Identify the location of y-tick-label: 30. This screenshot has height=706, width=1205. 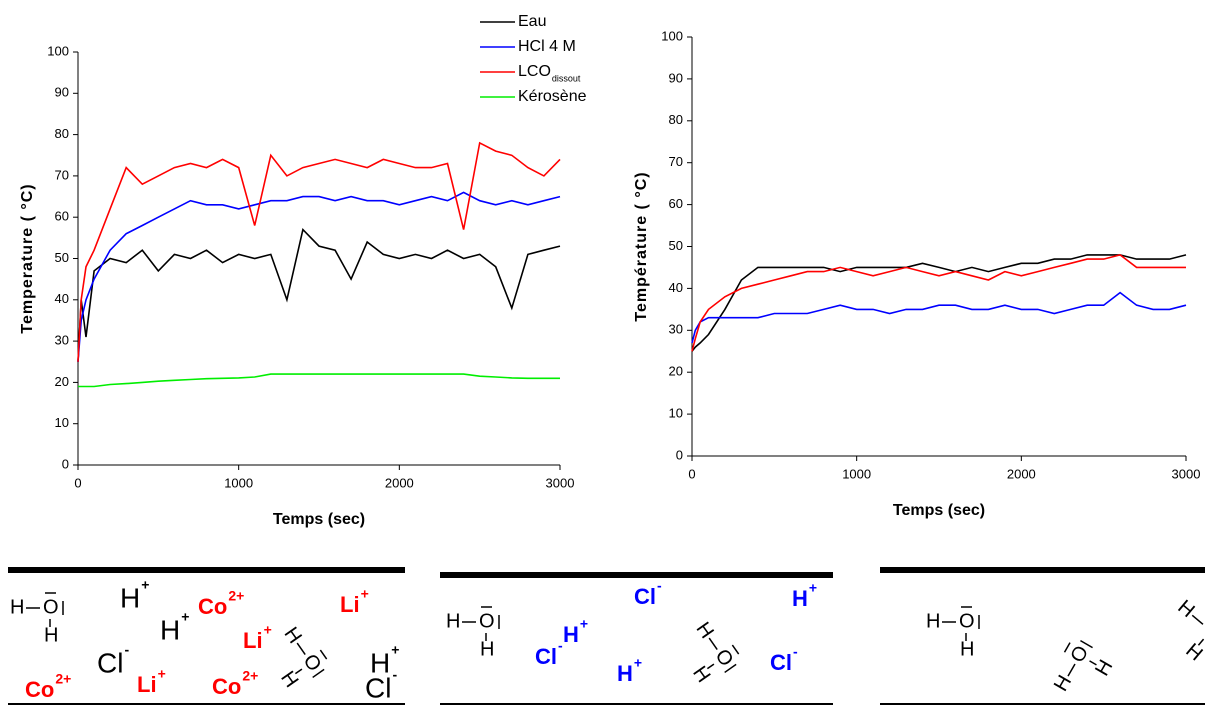
(676, 329).